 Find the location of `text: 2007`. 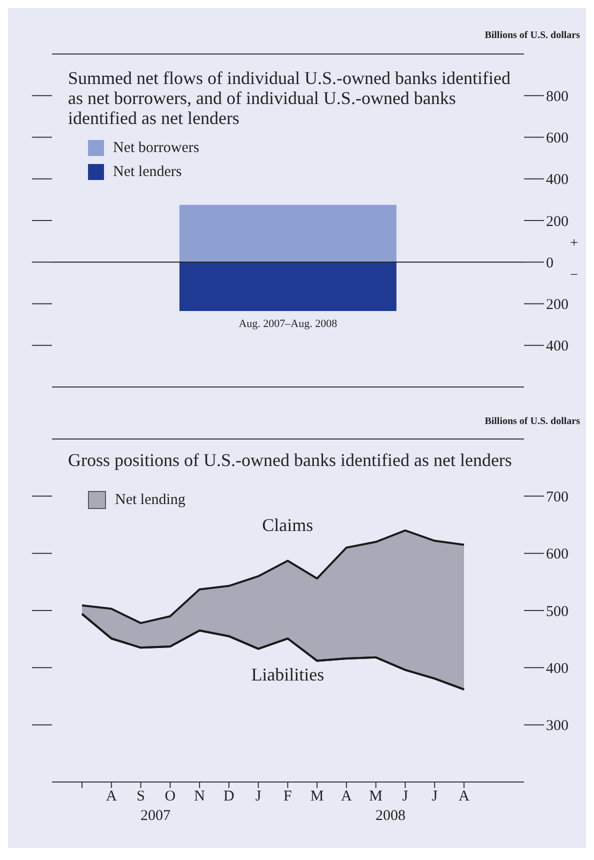

text: 2007 is located at coordinates (155, 816).